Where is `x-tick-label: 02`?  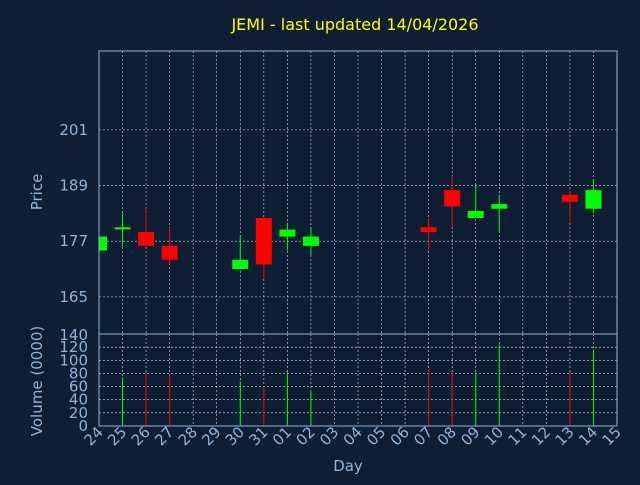
x-tick-label: 02 is located at coordinates (306, 436).